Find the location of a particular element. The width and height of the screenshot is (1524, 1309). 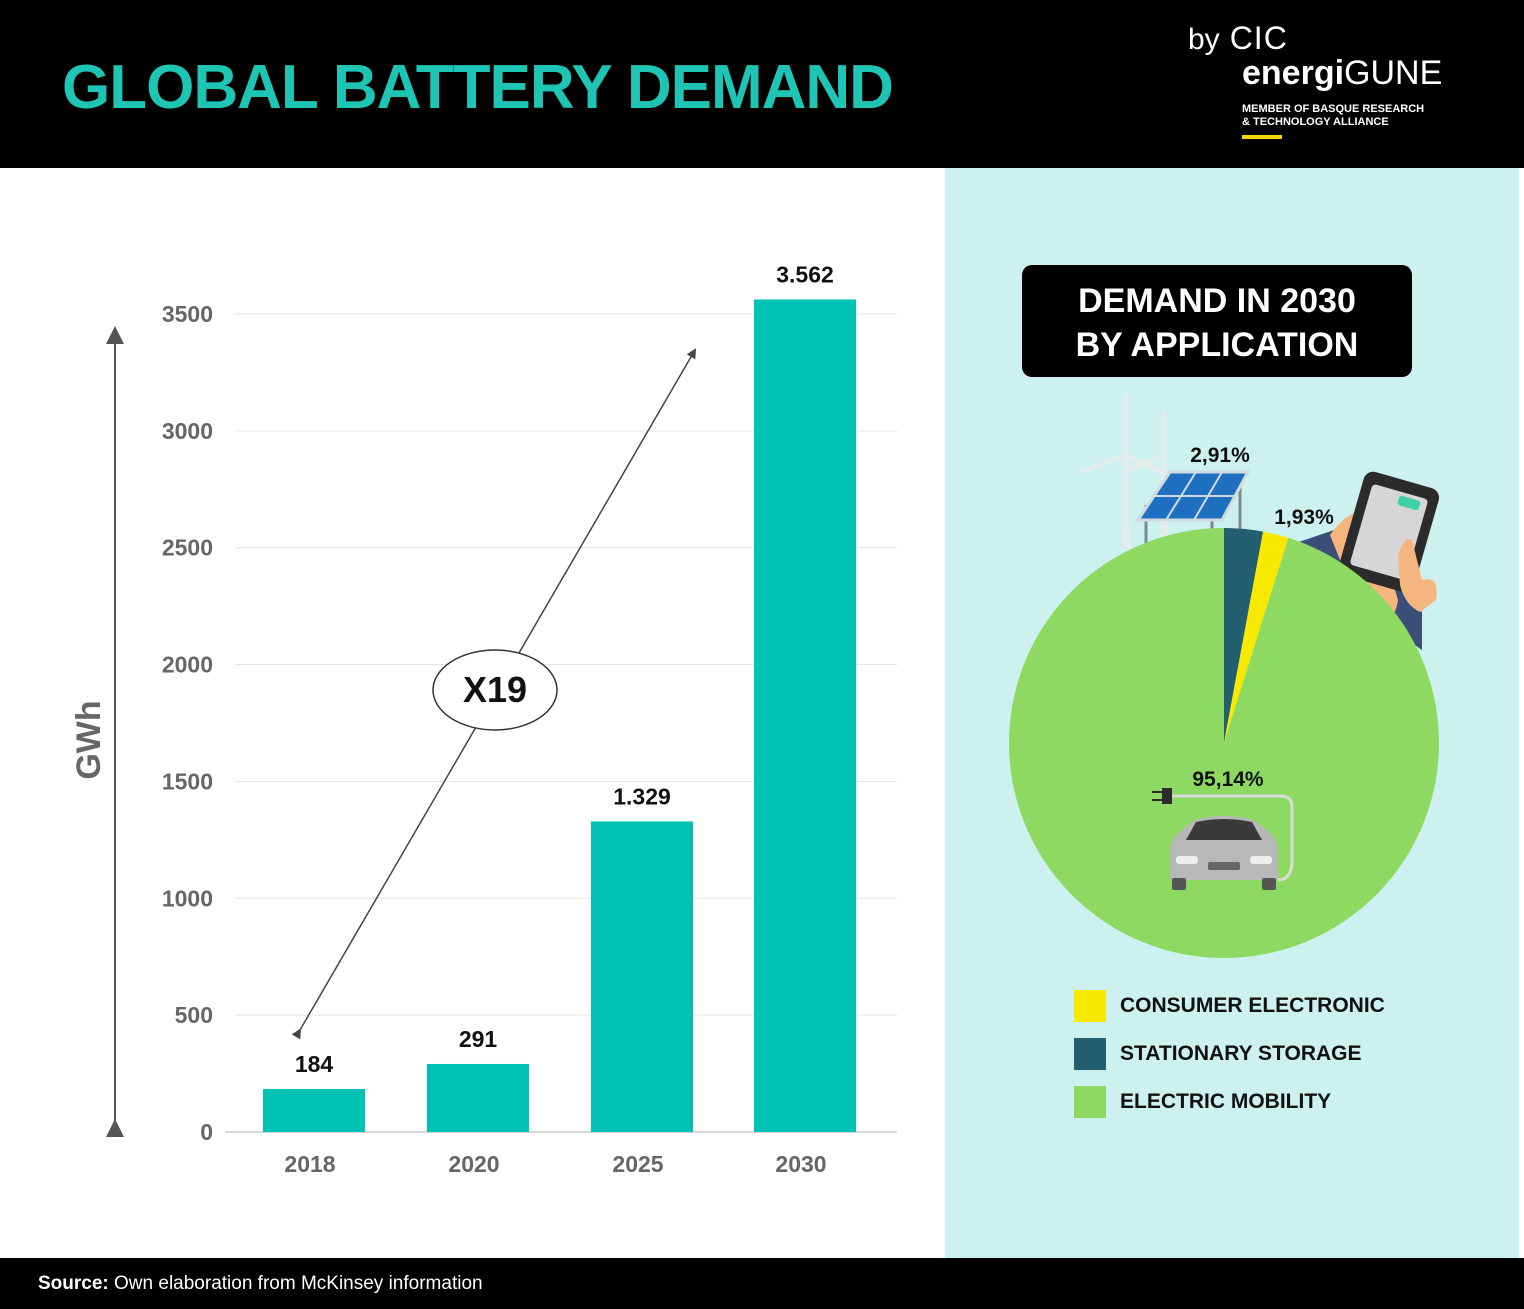

legend-label: CONSUMER ELECTRONIC is located at coordinates (1252, 1005).